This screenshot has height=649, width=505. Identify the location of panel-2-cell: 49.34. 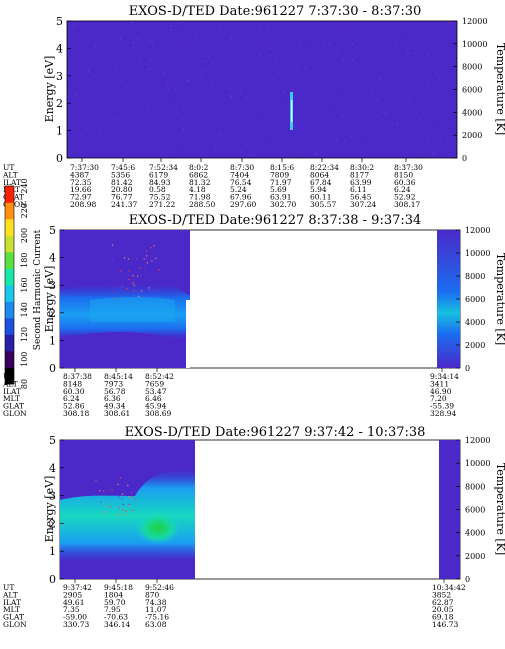
(115, 406).